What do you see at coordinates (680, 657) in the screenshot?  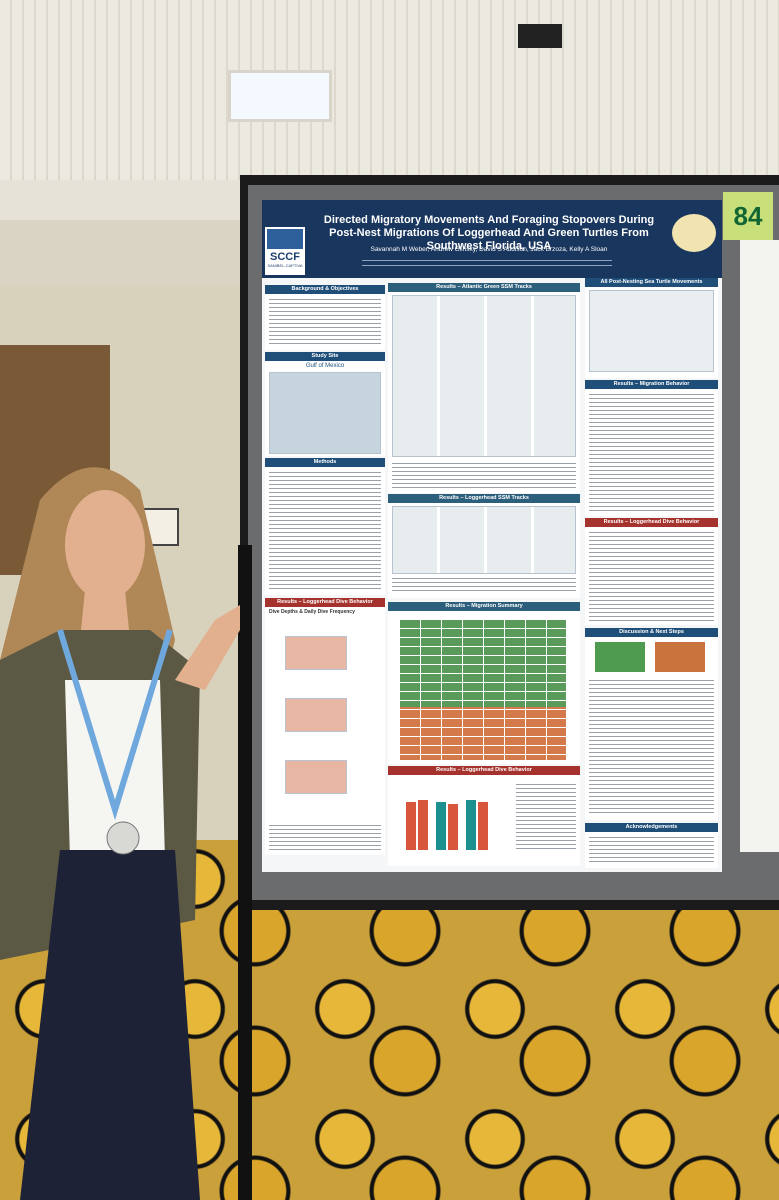 I see `orange-box` at bounding box center [680, 657].